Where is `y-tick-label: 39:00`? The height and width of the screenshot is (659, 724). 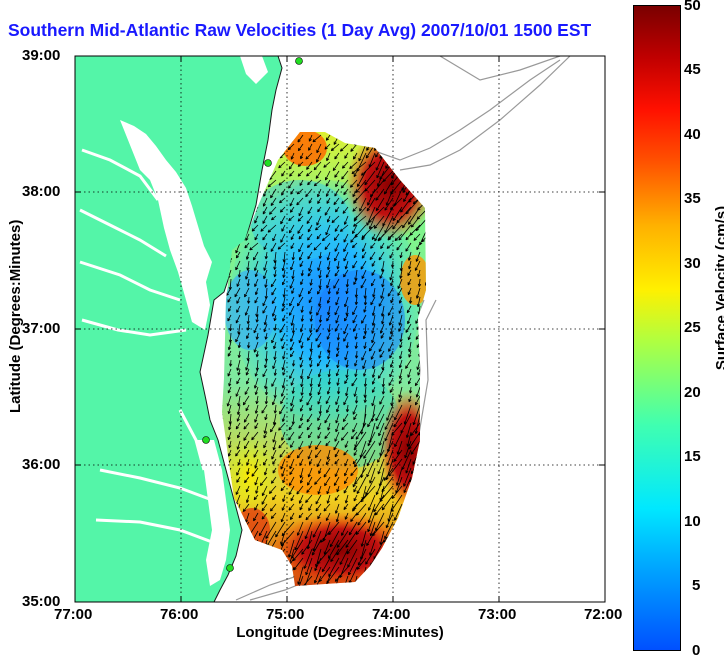 y-tick-label: 39:00 is located at coordinates (41, 55).